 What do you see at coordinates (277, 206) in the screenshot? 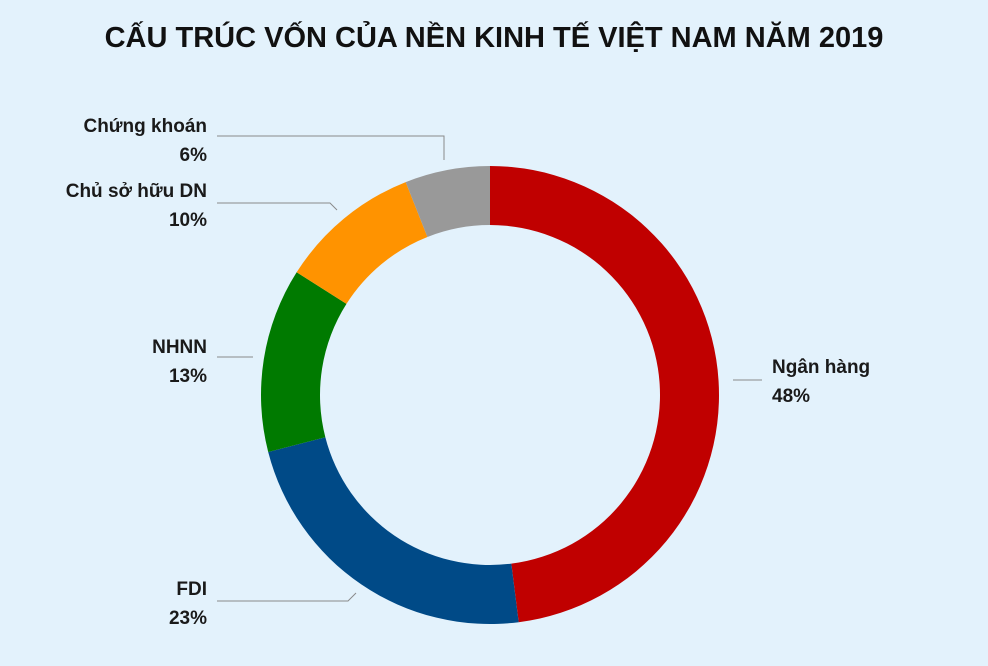
I see `leader-line-chu-so-huu-dn` at bounding box center [277, 206].